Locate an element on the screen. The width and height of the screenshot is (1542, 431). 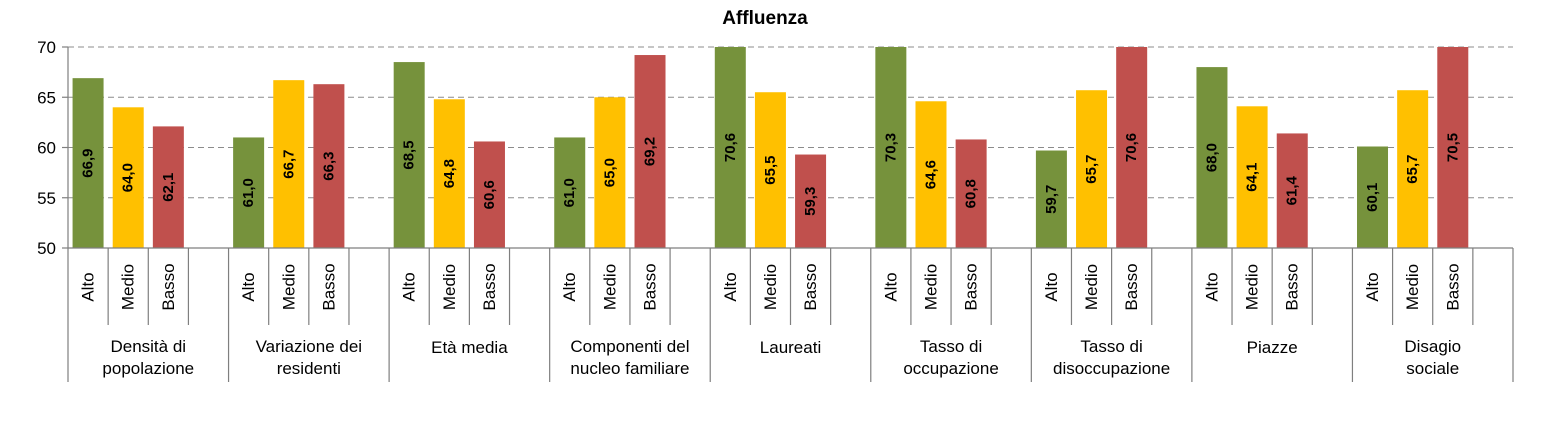
data-label: 68,0 is located at coordinates (1211, 157).